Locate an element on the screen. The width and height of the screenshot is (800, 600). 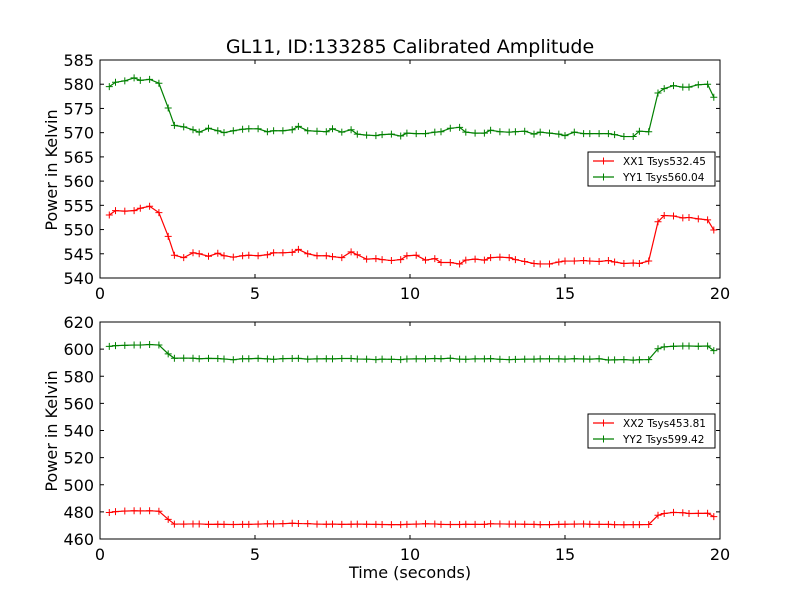
legend-box is located at coordinates (651, 431).